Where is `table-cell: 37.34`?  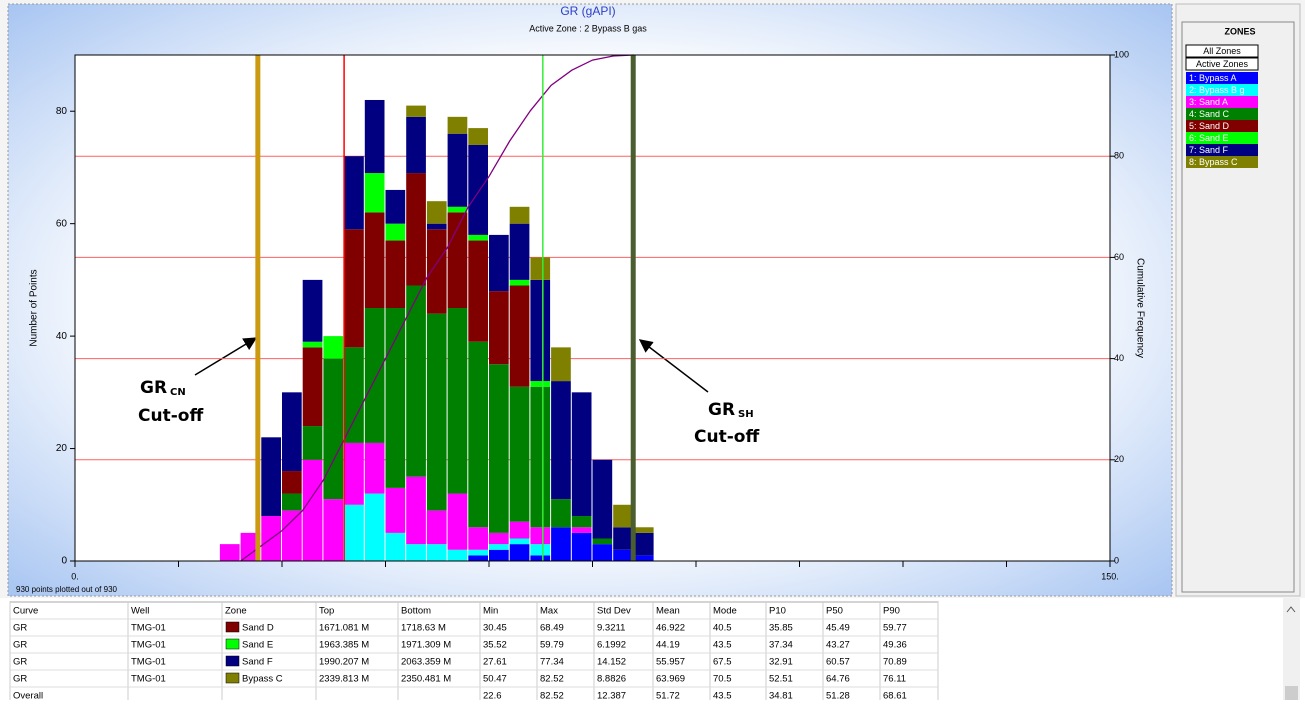 table-cell: 37.34 is located at coordinates (781, 645).